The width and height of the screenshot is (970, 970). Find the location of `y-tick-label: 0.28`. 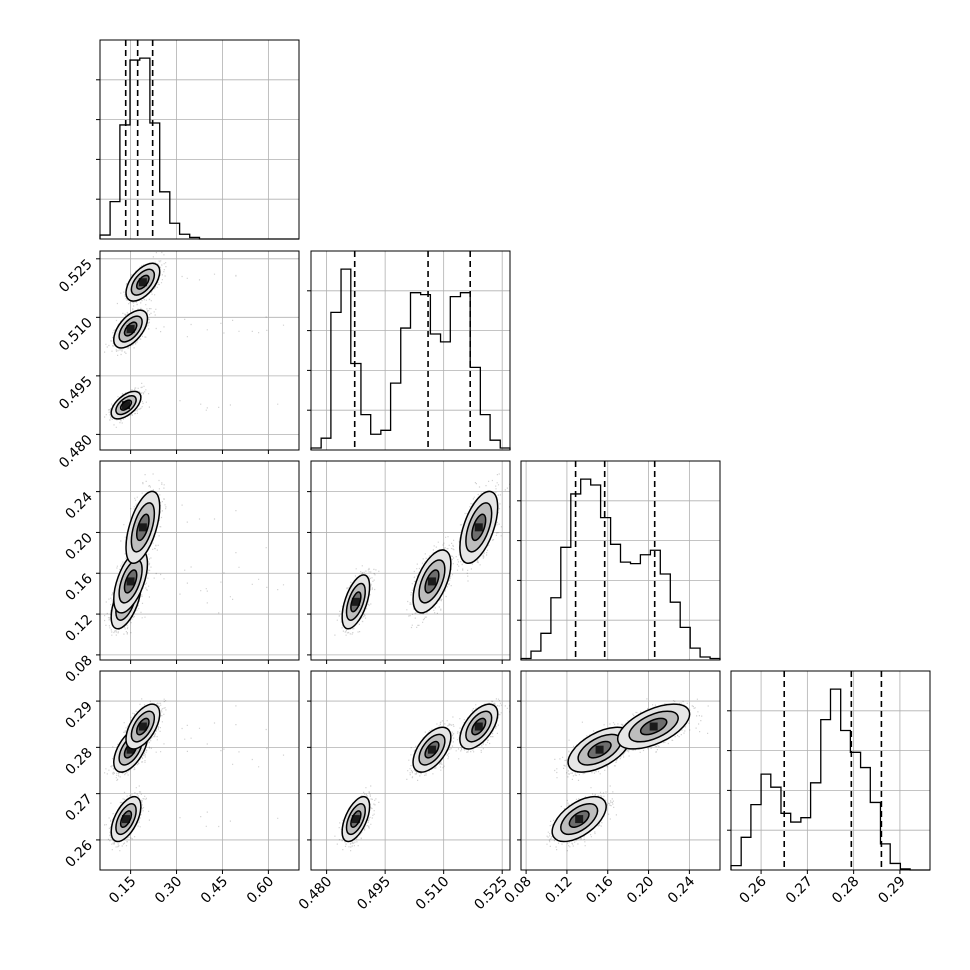

y-tick-label: 0.28 is located at coordinates (78, 761).